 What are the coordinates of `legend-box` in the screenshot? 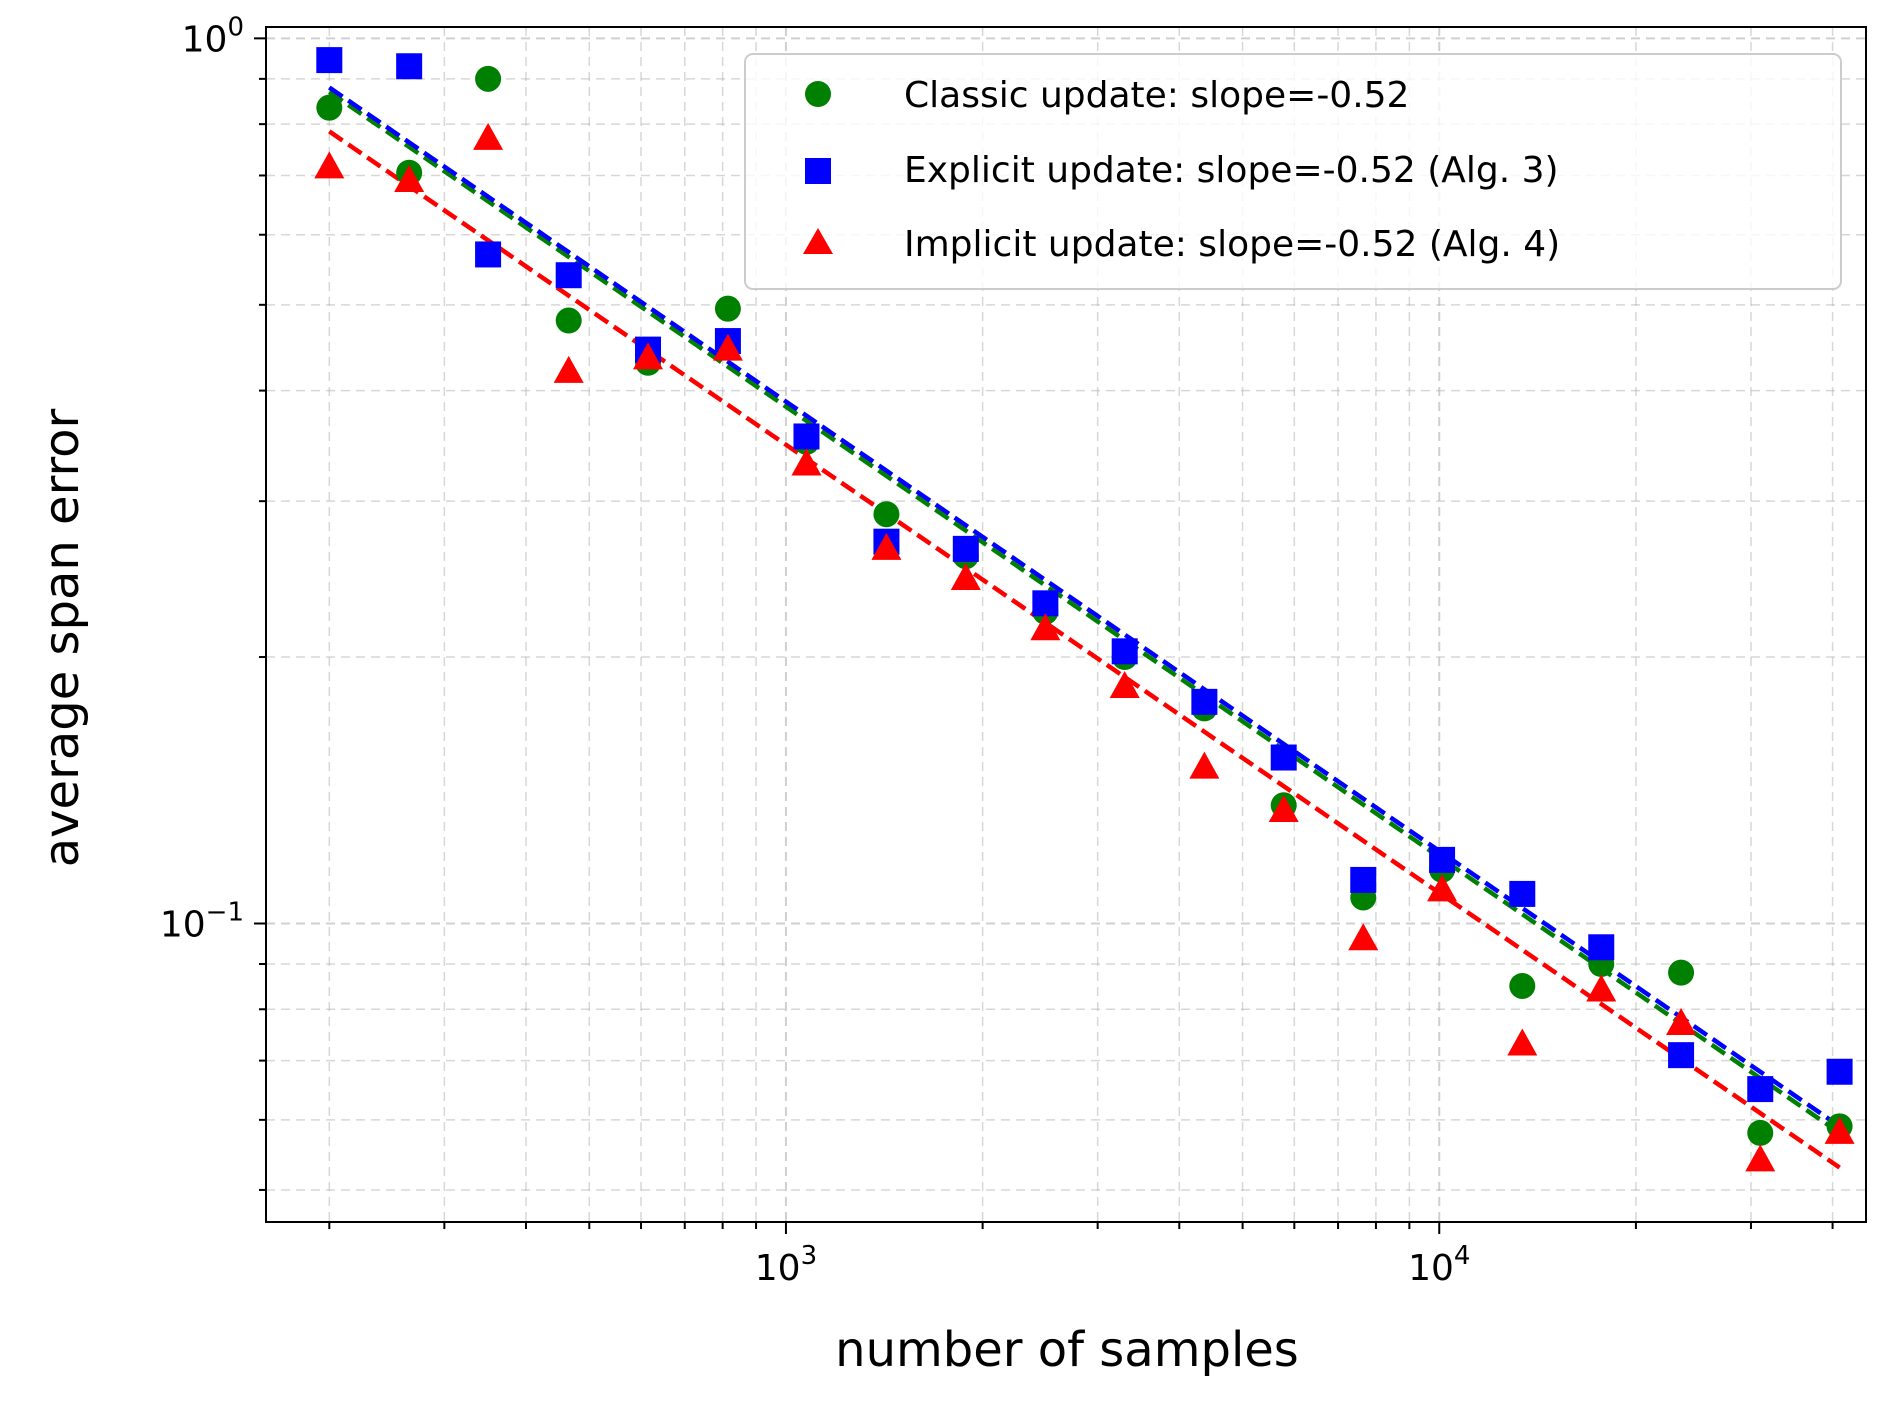 It's located at (1293, 171).